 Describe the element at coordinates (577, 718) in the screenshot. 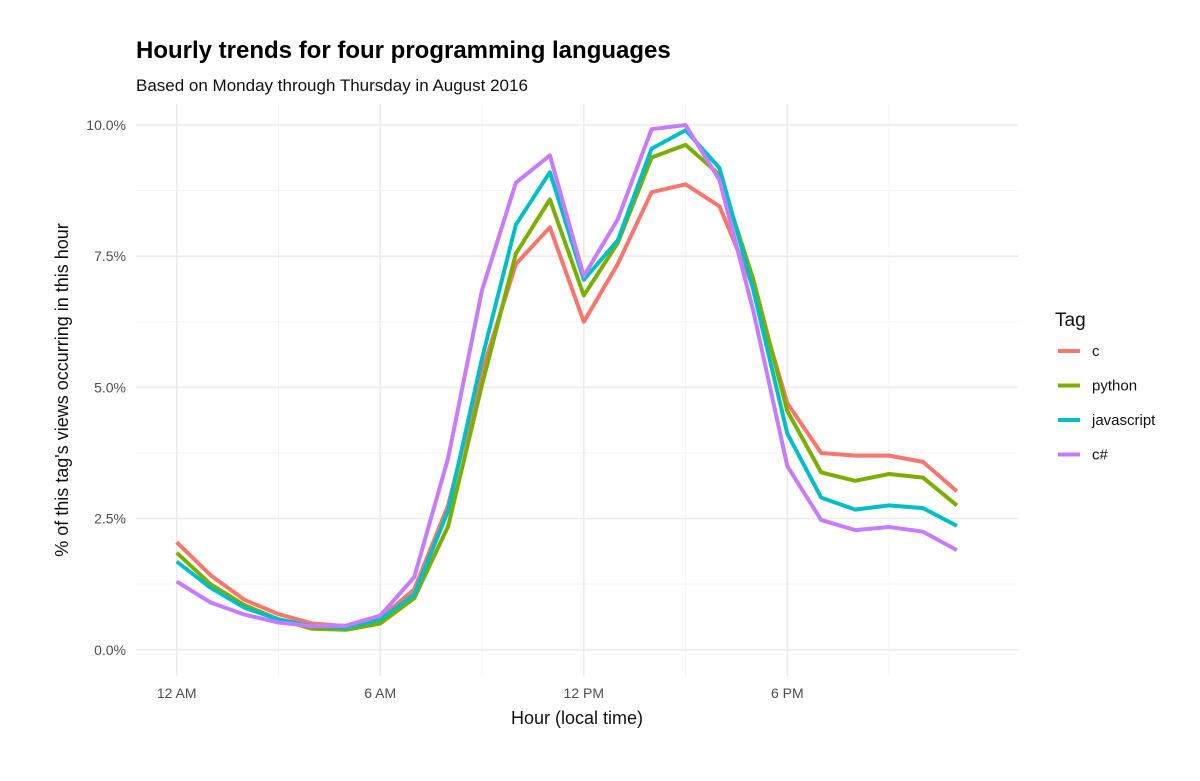

I see `x-axis-title: Hour (local time)` at that location.